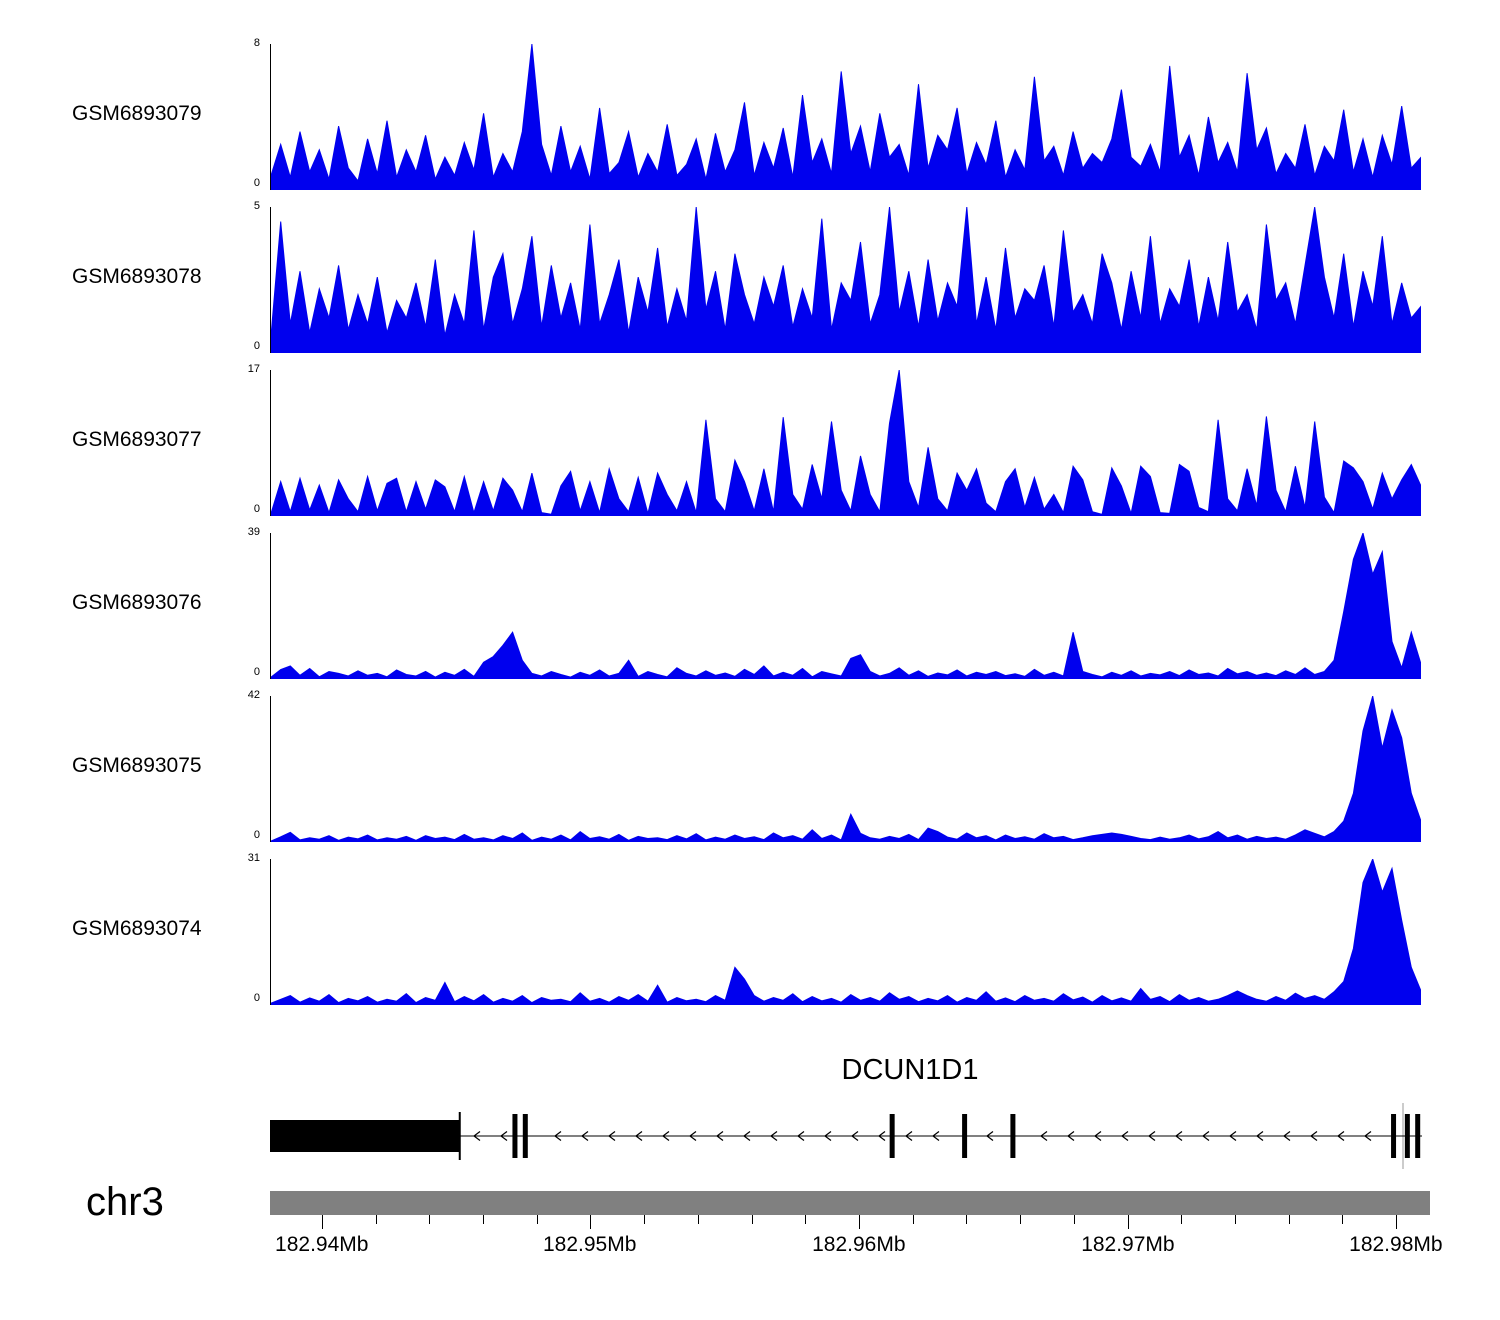 The height and width of the screenshot is (1320, 1500). What do you see at coordinates (137, 113) in the screenshot?
I see `track-label: GSM6893079` at bounding box center [137, 113].